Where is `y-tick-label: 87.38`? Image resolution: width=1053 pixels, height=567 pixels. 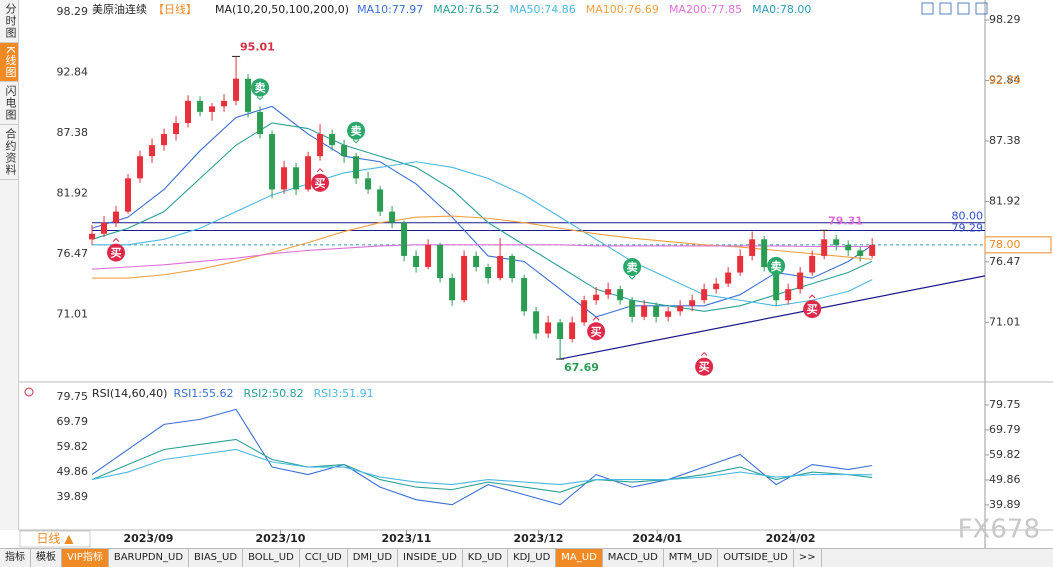
y-tick-label: 87.38 is located at coordinates (73, 132).